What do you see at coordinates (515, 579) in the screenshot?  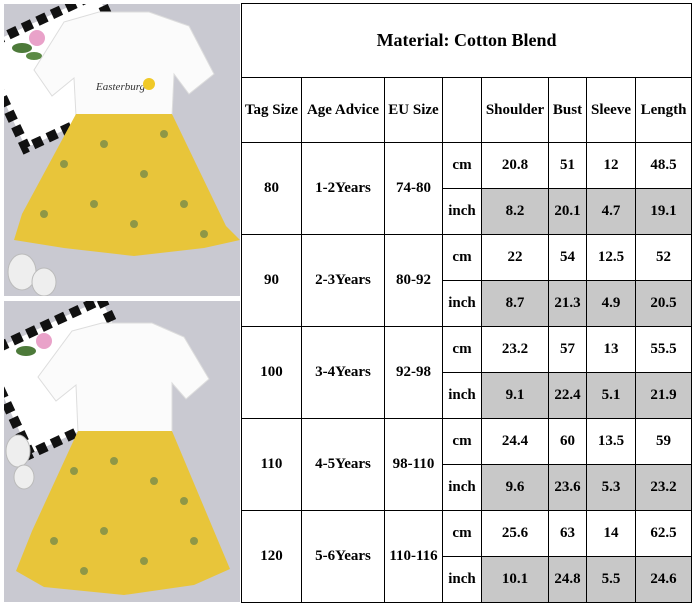 I see `shoulder-cell: 10.1` at bounding box center [515, 579].